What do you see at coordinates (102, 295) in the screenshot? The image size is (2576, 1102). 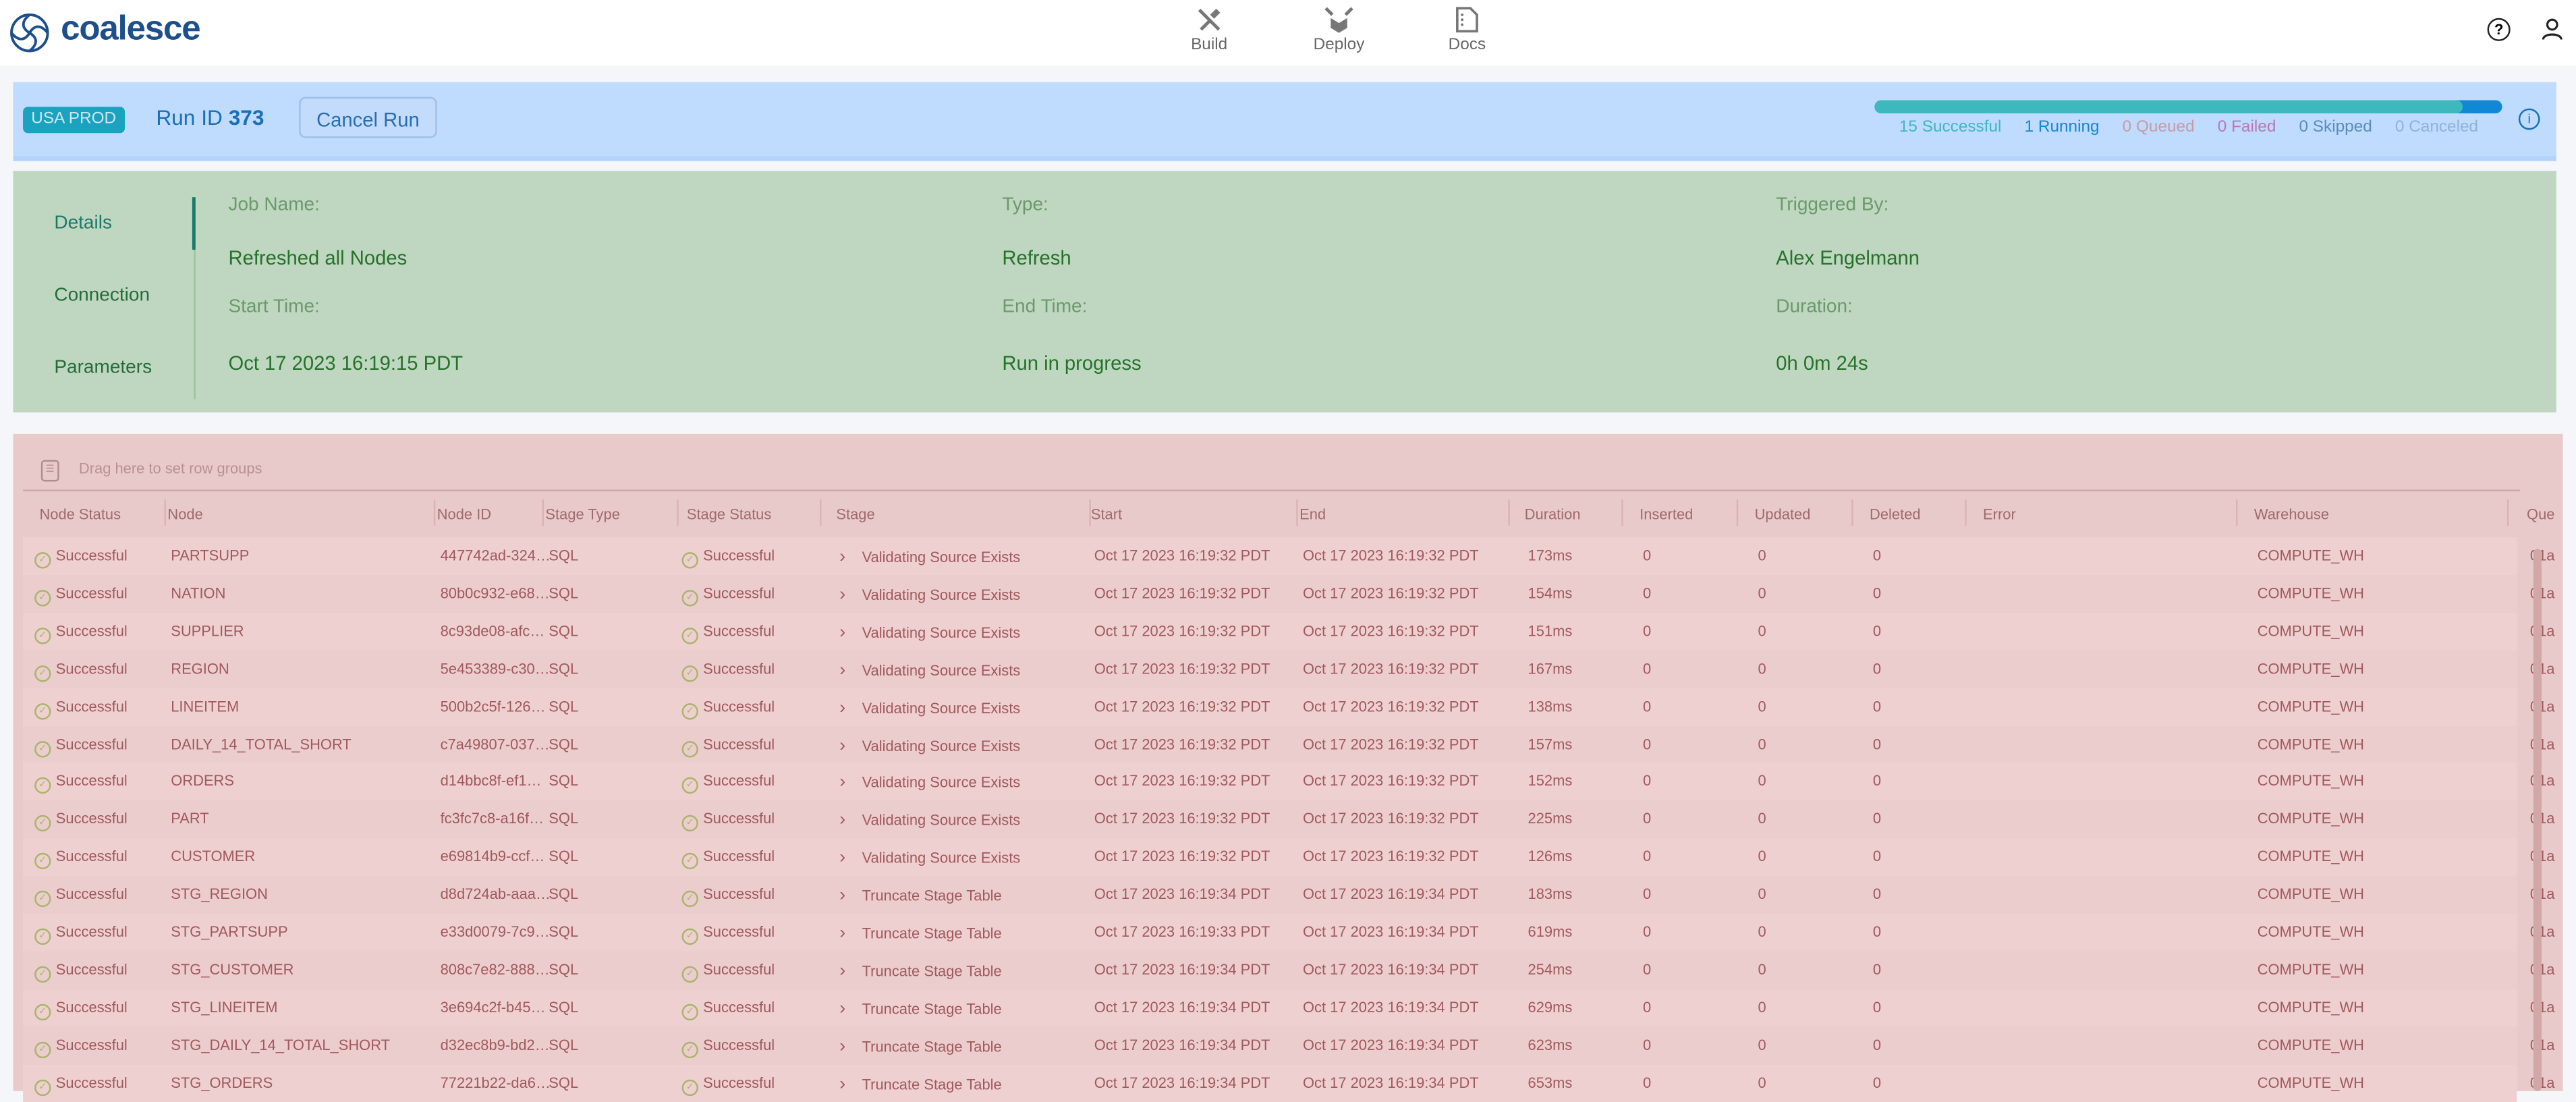 I see `tab-connection: Connection` at bounding box center [102, 295].